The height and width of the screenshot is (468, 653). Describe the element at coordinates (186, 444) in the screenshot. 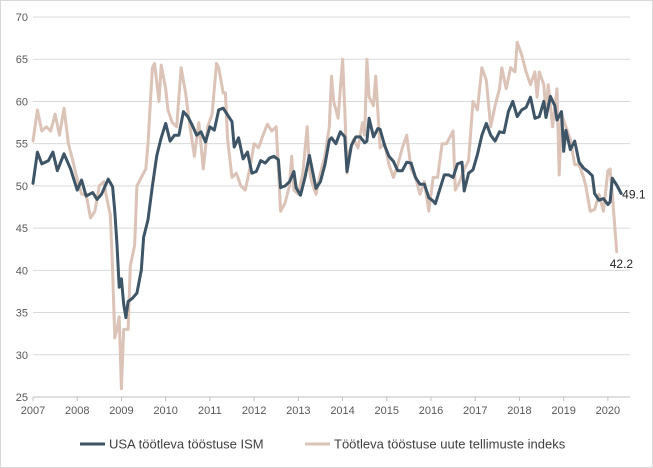

I see `legend-label-0: USA töötleva tööstuse ISM` at that location.